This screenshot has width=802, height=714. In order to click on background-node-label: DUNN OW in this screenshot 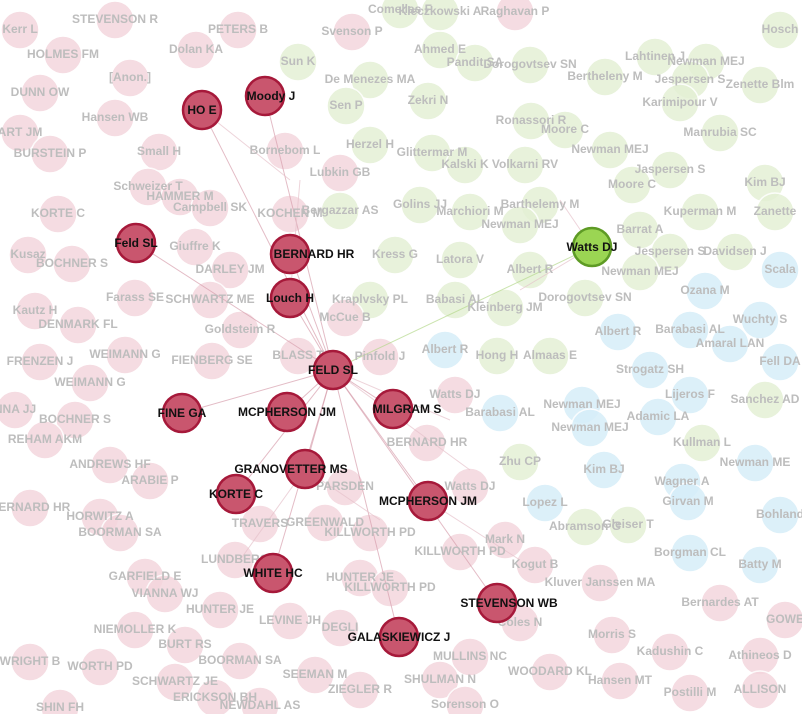, I will do `click(40, 92)`.